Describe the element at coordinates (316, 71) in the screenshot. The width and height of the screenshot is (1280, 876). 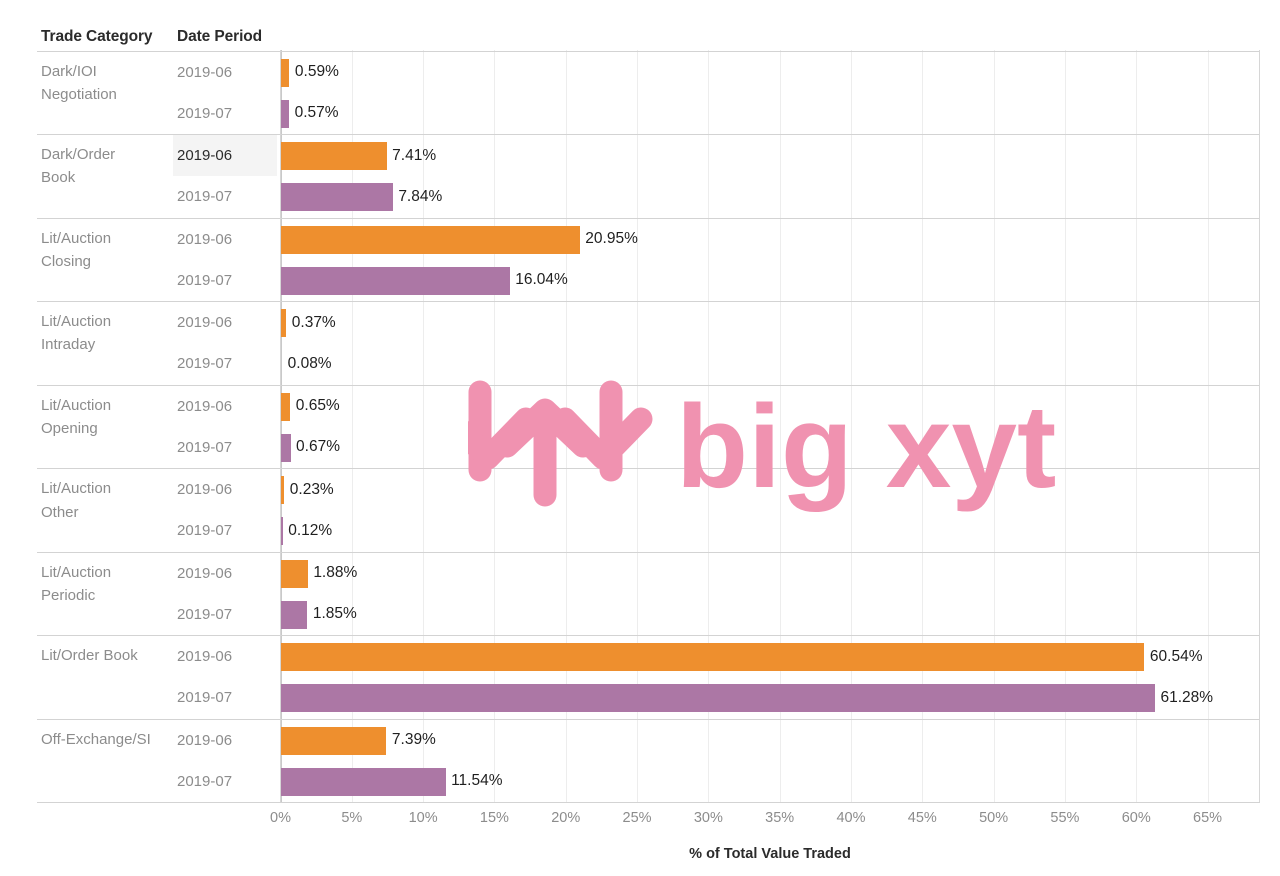
I see `bar-value-label: 0.59%` at that location.